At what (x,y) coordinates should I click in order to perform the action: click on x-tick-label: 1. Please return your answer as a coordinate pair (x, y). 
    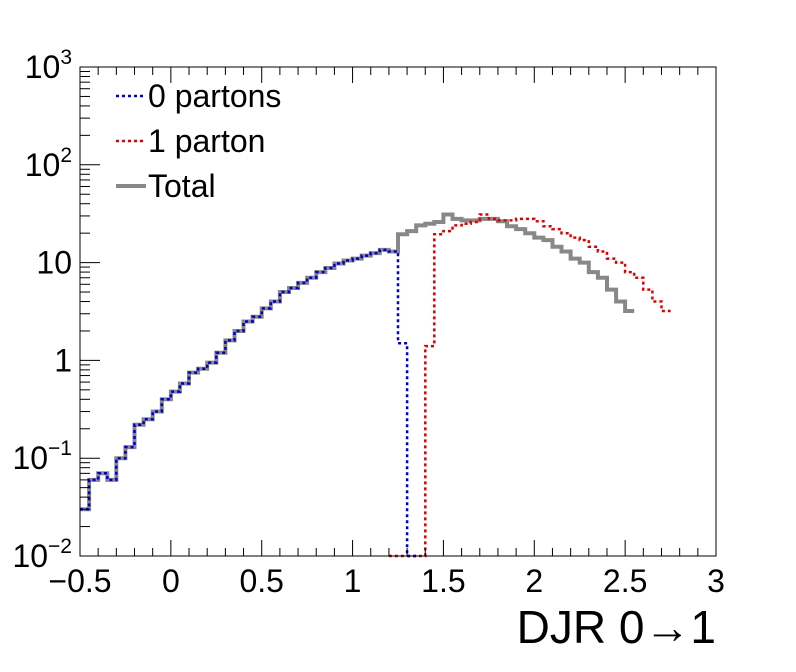
    Looking at the image, I should click on (353, 581).